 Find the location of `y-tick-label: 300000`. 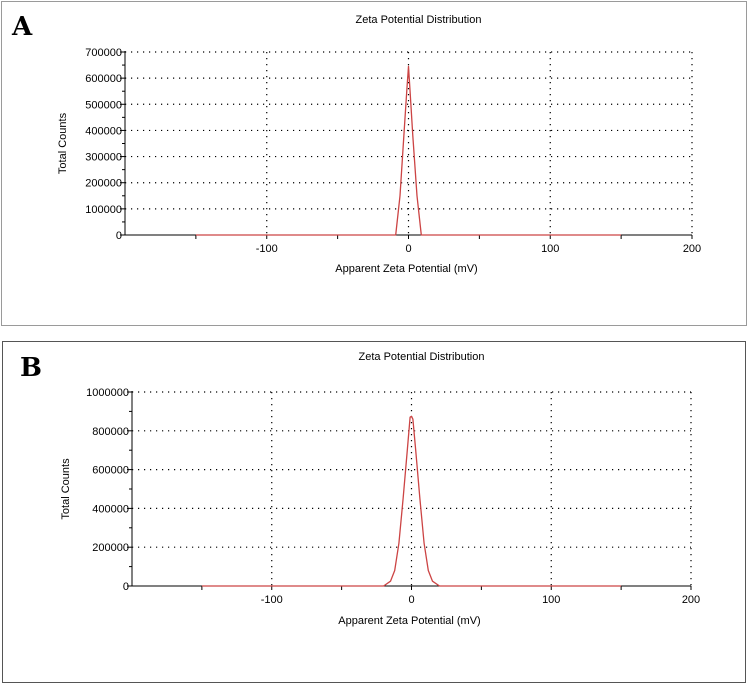

y-tick-label: 300000 is located at coordinates (103, 158).